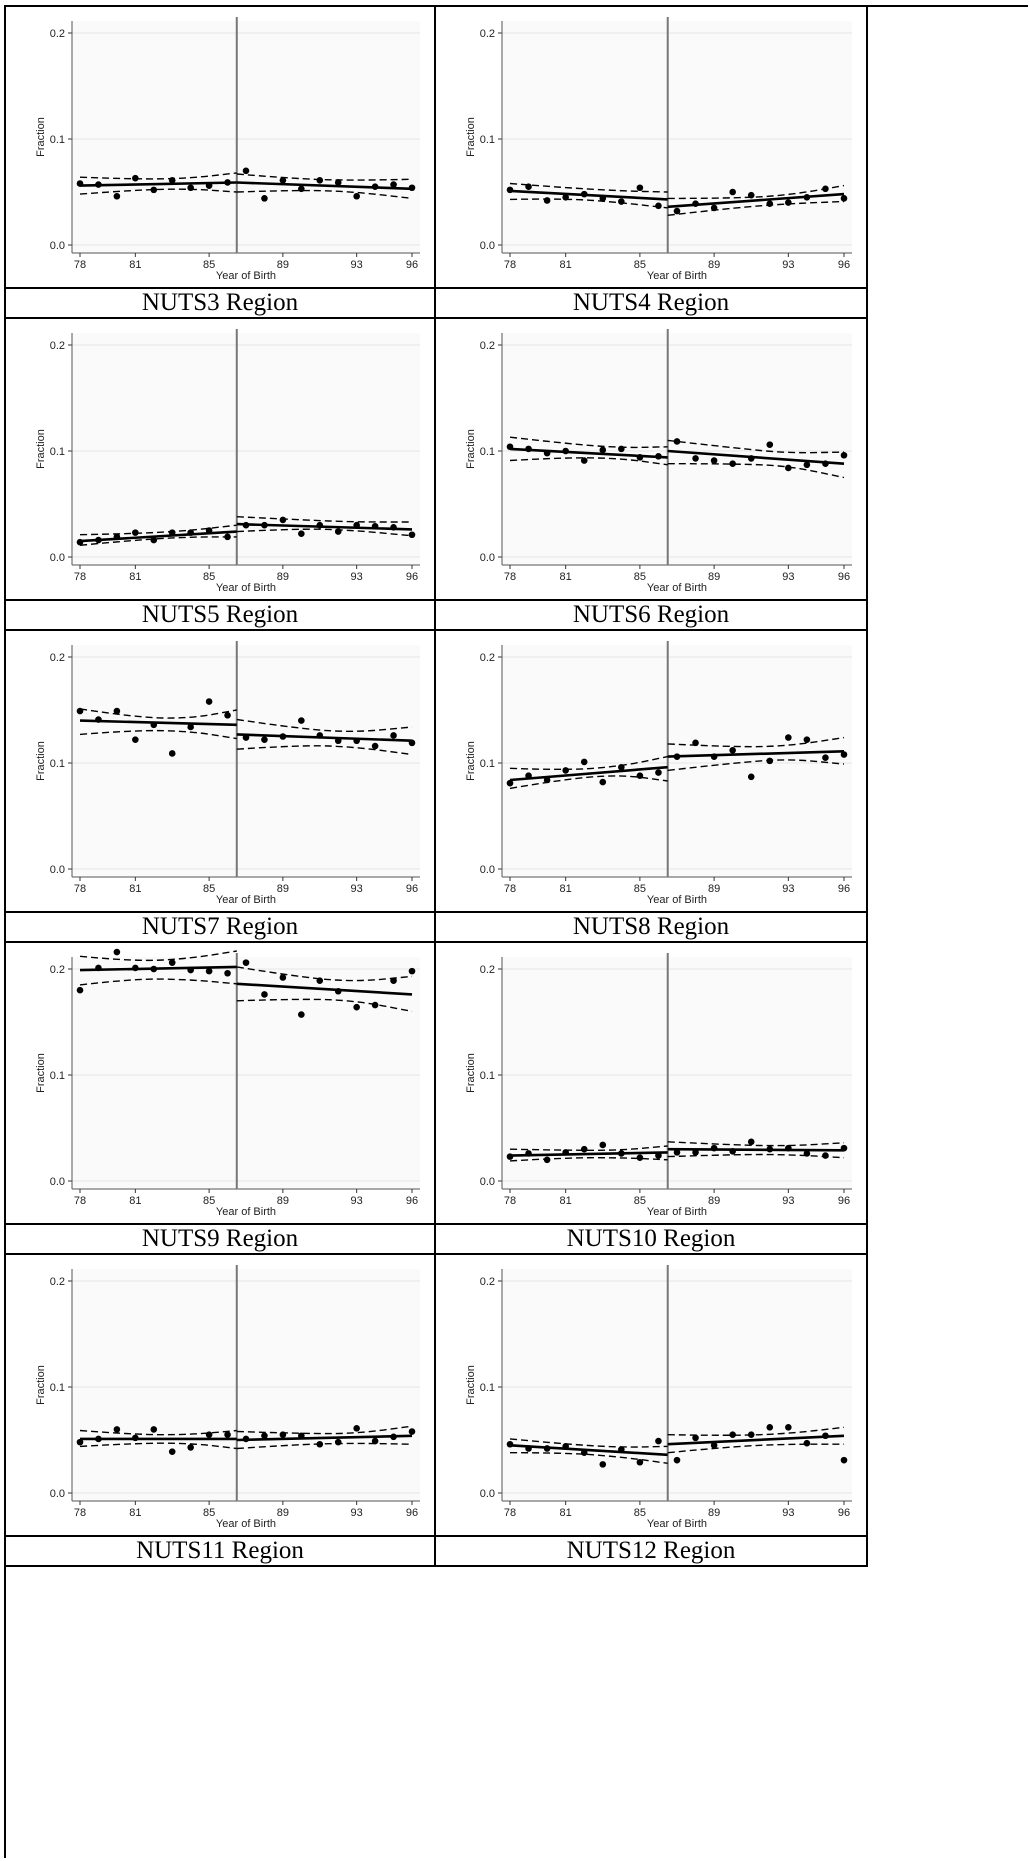  What do you see at coordinates (652, 1240) in the screenshot?
I see `chart-caption: NUTS10 Region` at bounding box center [652, 1240].